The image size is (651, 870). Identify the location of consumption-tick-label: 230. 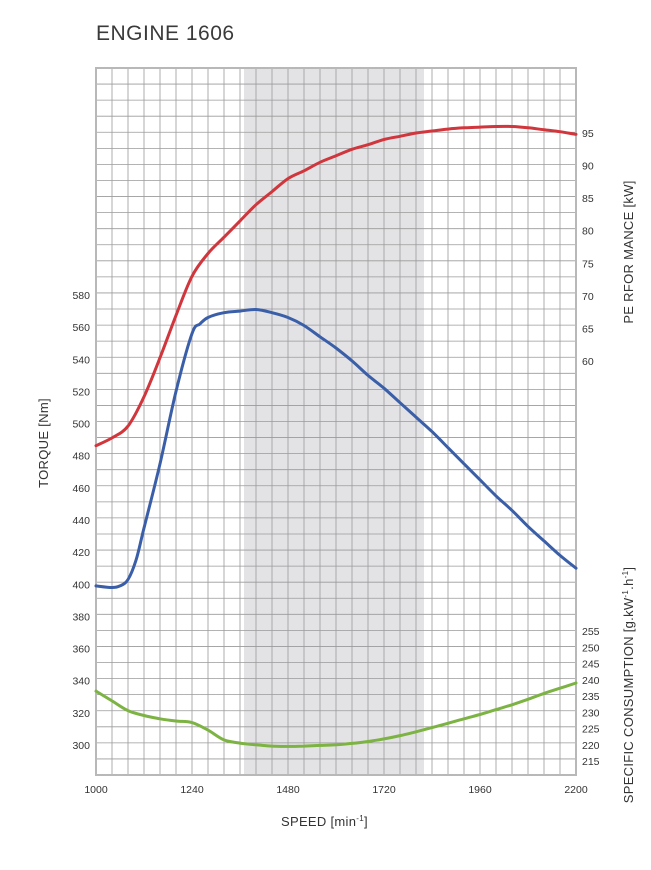
(591, 713).